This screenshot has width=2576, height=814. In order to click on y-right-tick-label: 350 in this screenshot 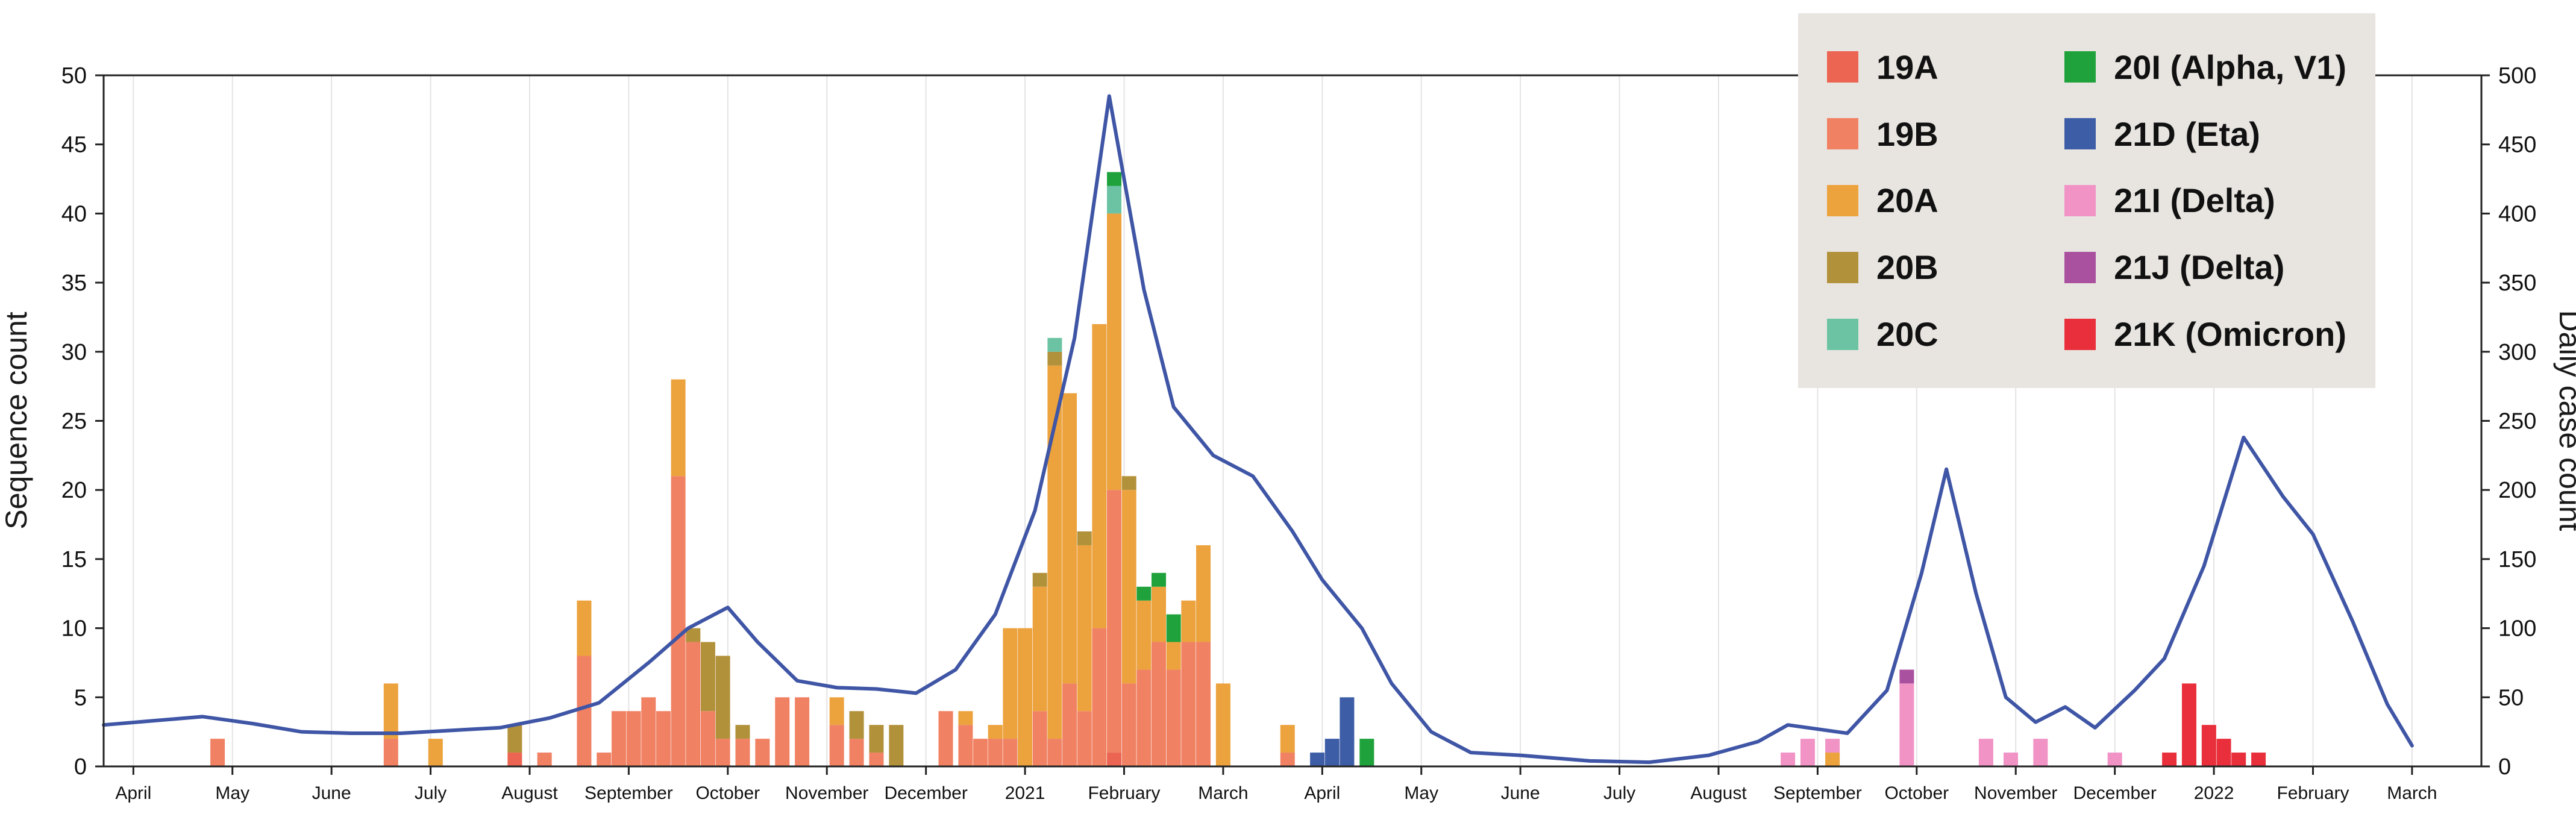, I will do `click(2517, 283)`.